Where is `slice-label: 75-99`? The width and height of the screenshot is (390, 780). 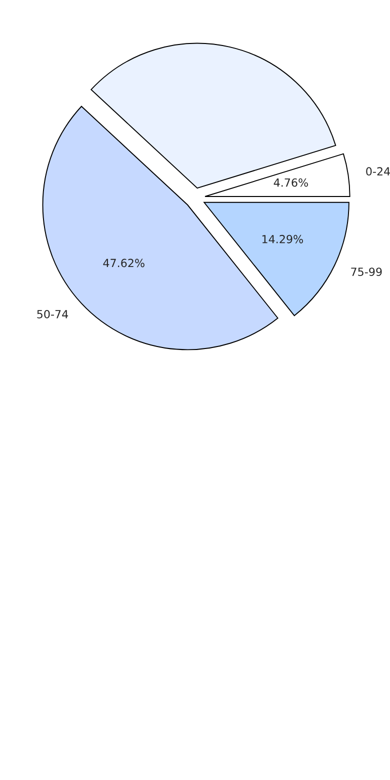
slice-label: 75-99 is located at coordinates (366, 272).